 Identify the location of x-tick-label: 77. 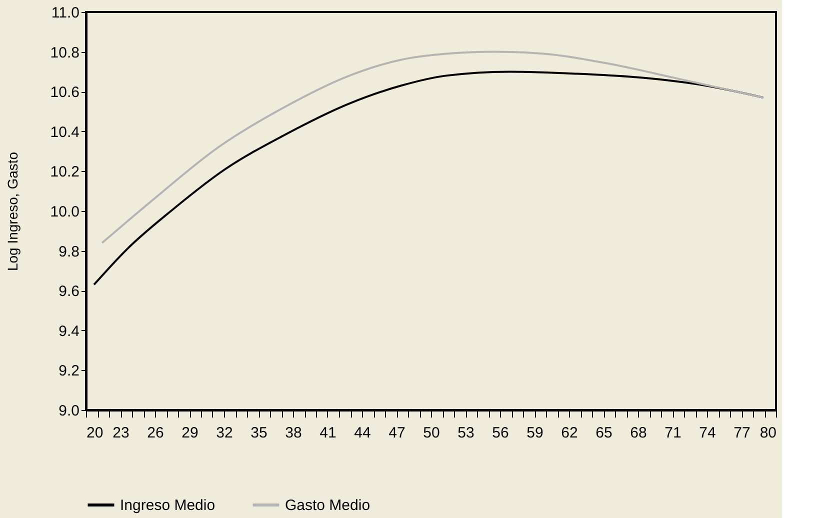
(742, 433).